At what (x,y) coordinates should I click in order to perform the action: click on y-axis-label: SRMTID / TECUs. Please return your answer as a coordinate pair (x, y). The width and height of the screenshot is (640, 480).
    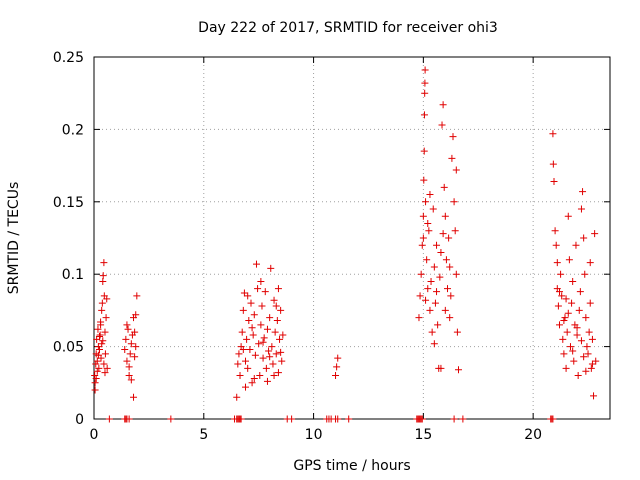
    Looking at the image, I should click on (14, 238).